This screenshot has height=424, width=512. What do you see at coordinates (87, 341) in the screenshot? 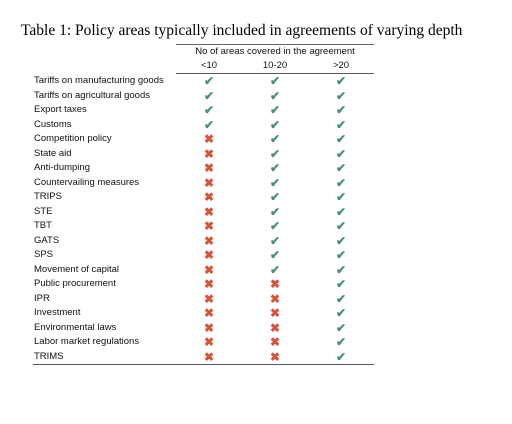
I see `row-label: Labor market regulations` at bounding box center [87, 341].